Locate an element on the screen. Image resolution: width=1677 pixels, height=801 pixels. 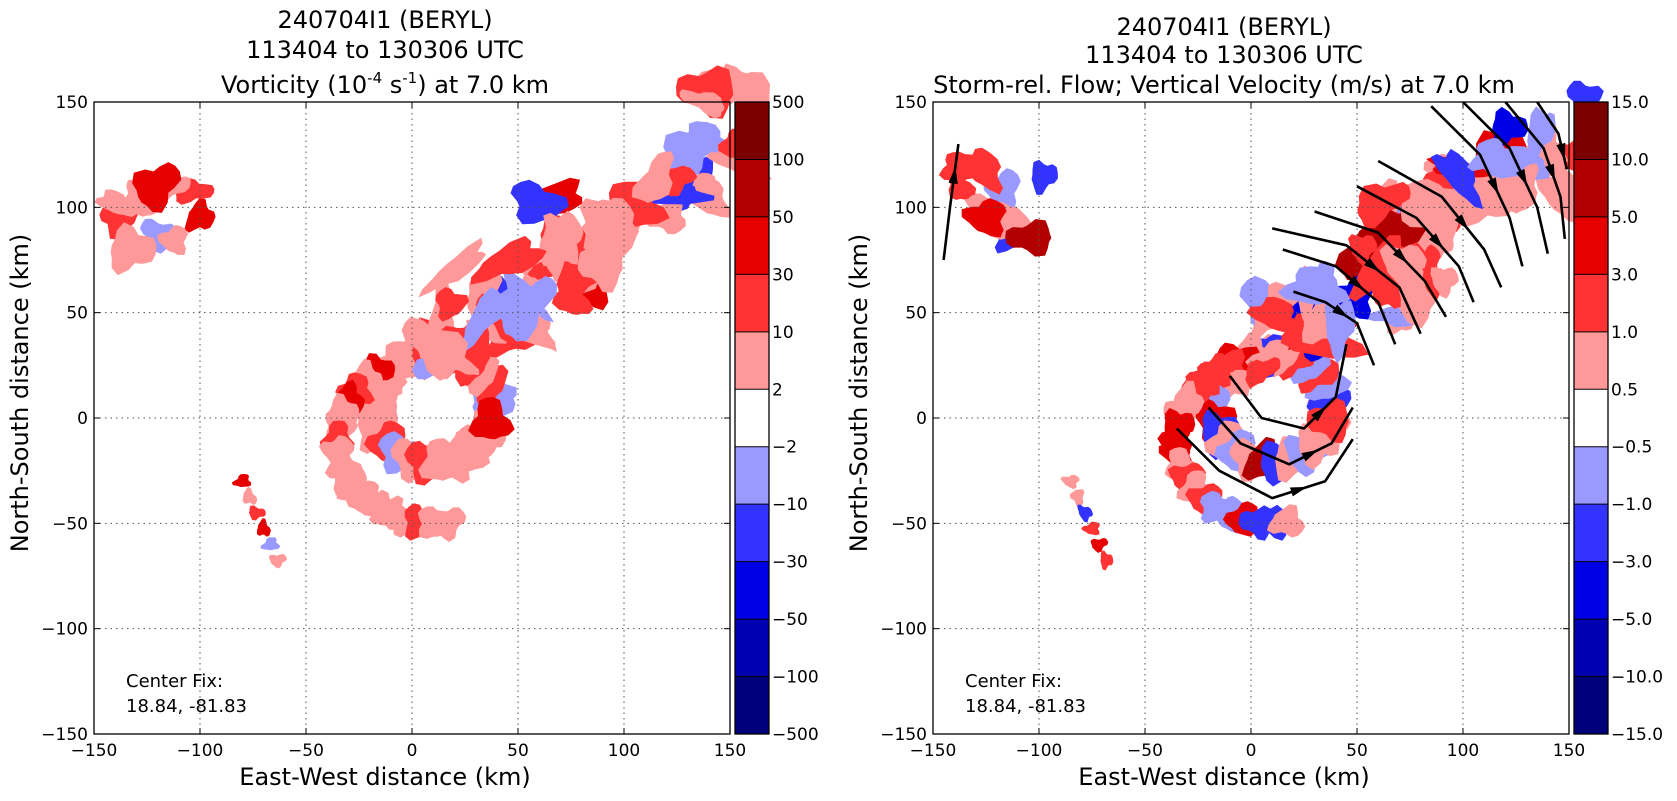
colorbar-label: 100 is located at coordinates (788, 160).